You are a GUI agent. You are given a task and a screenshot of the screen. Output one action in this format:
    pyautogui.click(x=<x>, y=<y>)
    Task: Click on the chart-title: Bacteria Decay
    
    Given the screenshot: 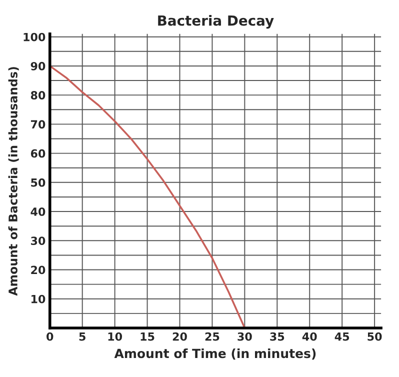 What is the action you would take?
    pyautogui.click(x=216, y=22)
    